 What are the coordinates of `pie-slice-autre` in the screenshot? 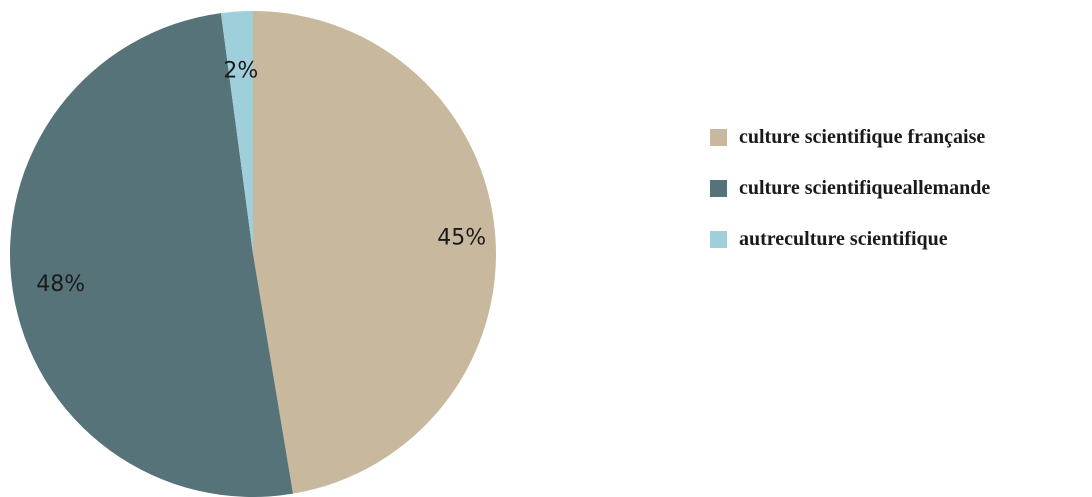 It's located at (236, 132).